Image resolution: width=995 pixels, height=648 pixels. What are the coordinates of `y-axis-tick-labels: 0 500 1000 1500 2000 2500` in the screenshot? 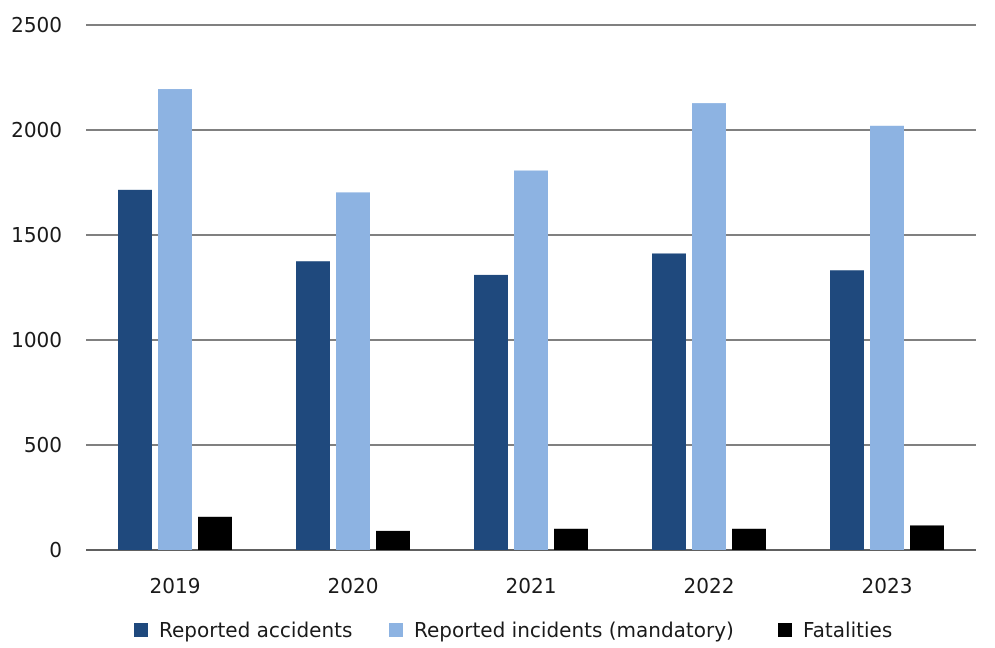 It's located at (36, 287).